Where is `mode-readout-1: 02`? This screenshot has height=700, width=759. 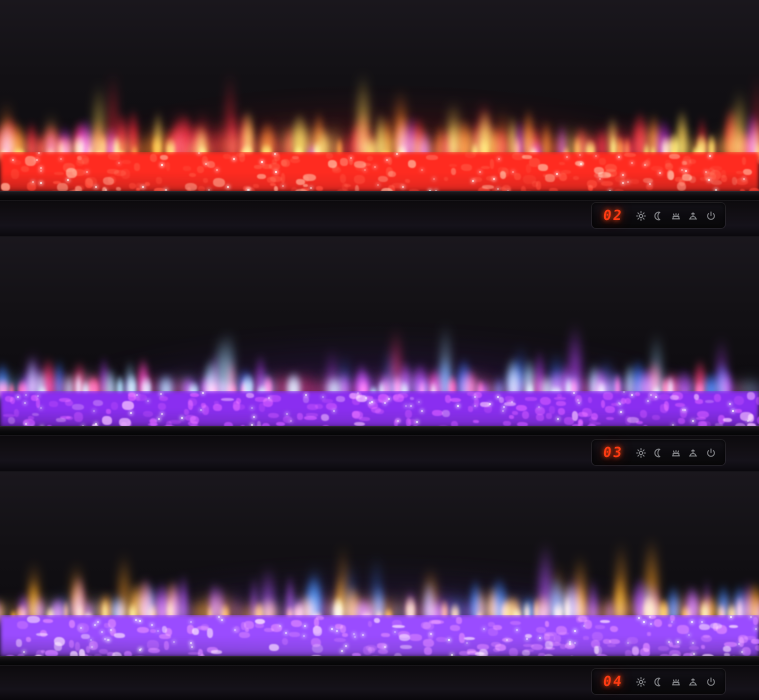
mode-readout-1: 02 is located at coordinates (613, 215).